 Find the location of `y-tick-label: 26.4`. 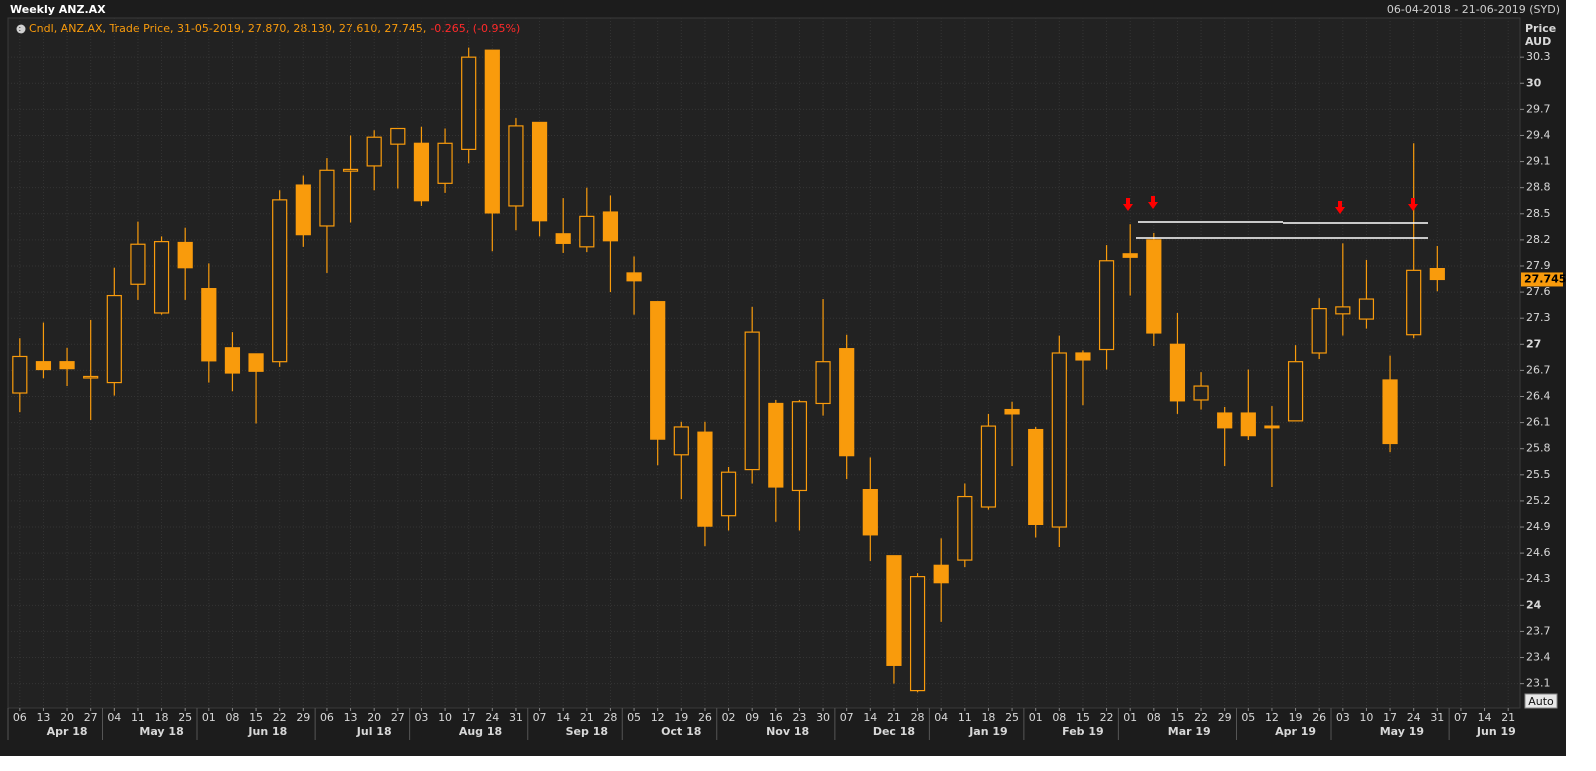

y-tick-label: 26.4 is located at coordinates (1538, 395).